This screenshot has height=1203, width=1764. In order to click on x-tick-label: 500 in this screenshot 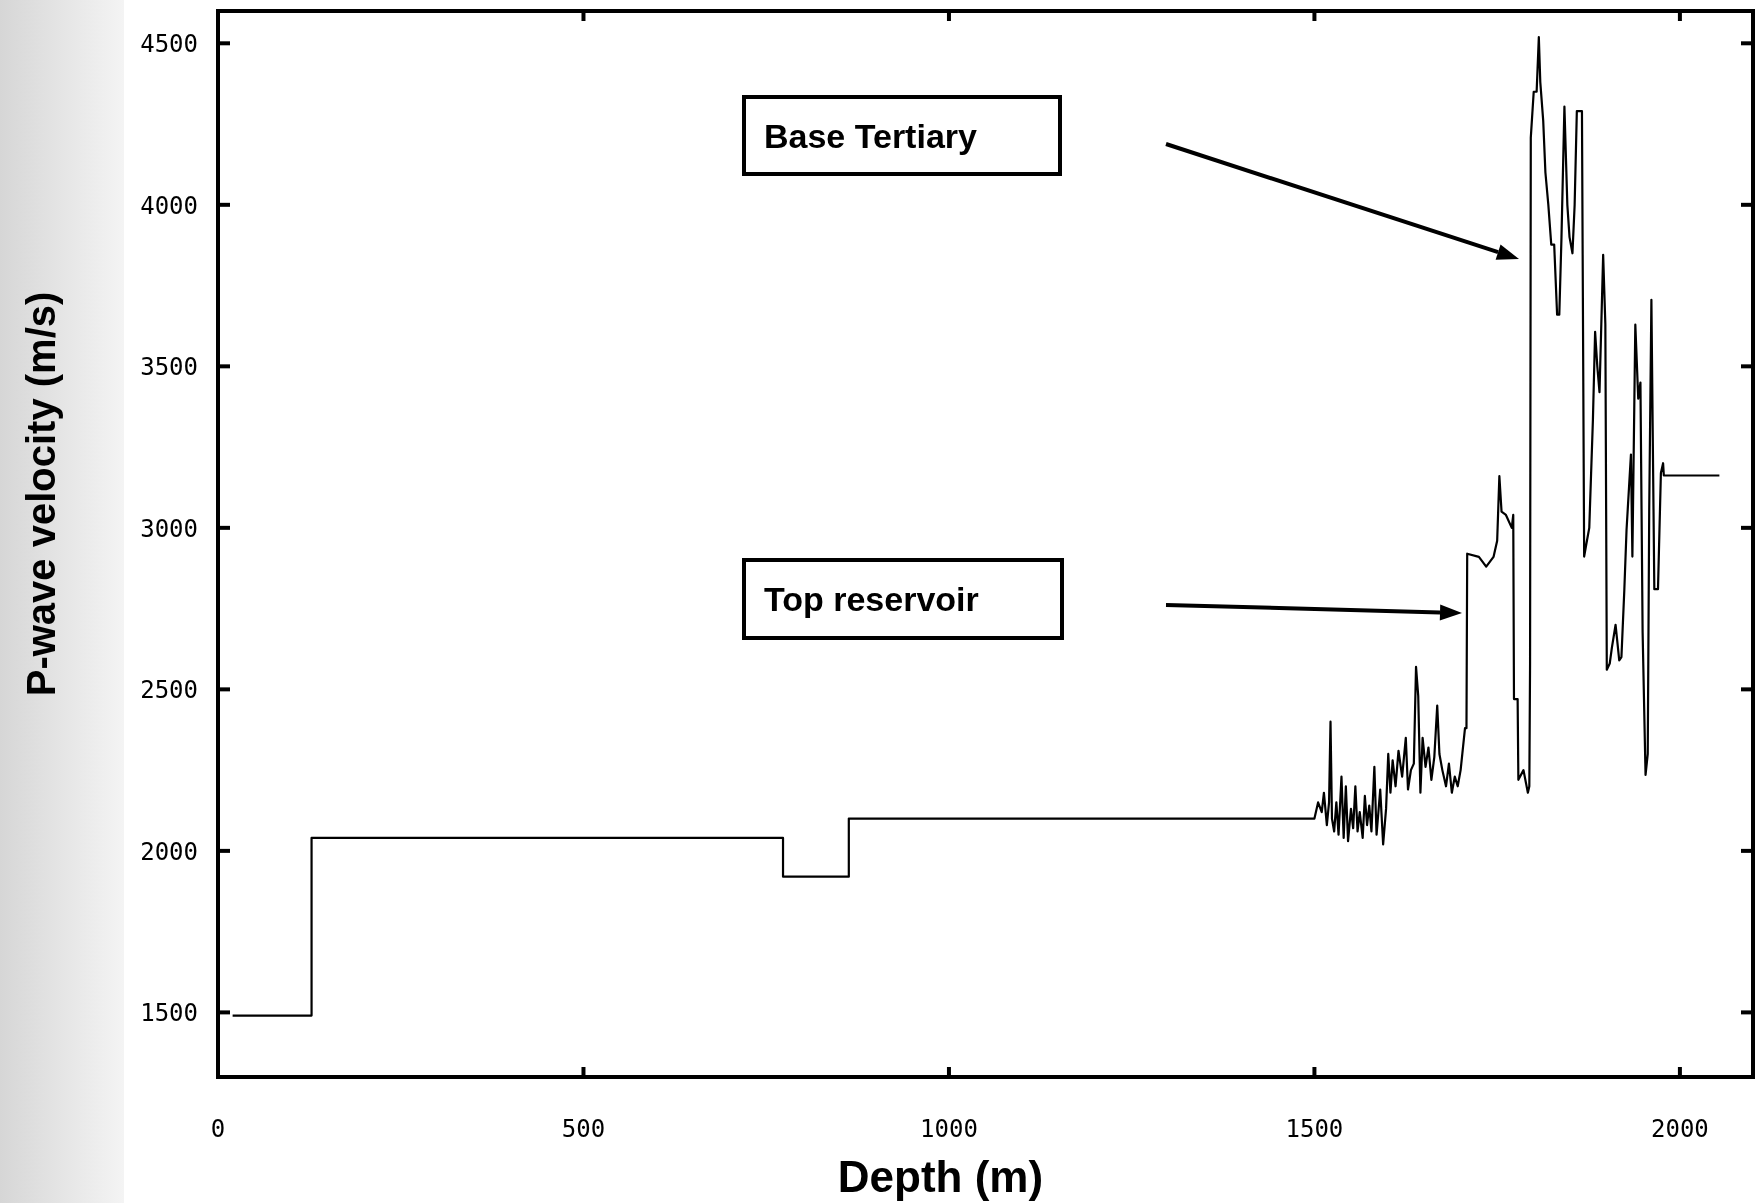, I will do `click(583, 1129)`.